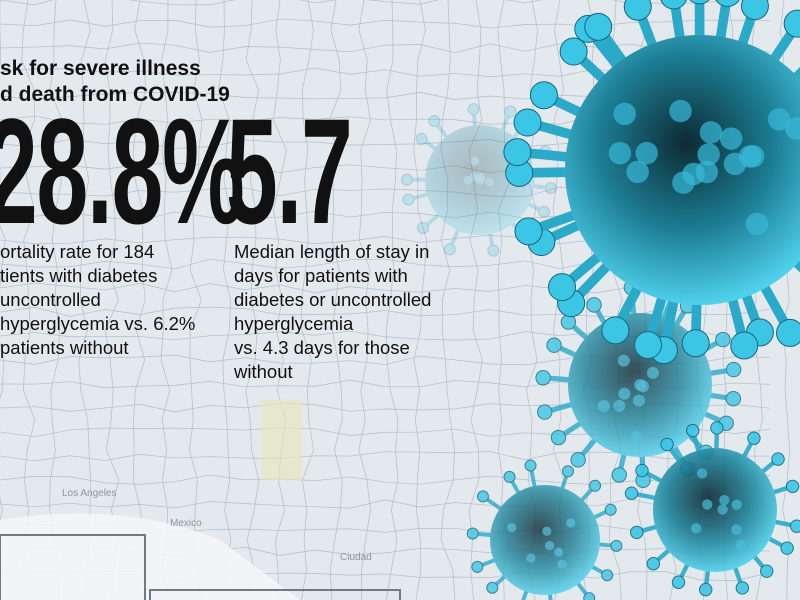 The image size is (800, 600). What do you see at coordinates (333, 299) in the screenshot?
I see `description-line: diabetes or uncontrolled` at bounding box center [333, 299].